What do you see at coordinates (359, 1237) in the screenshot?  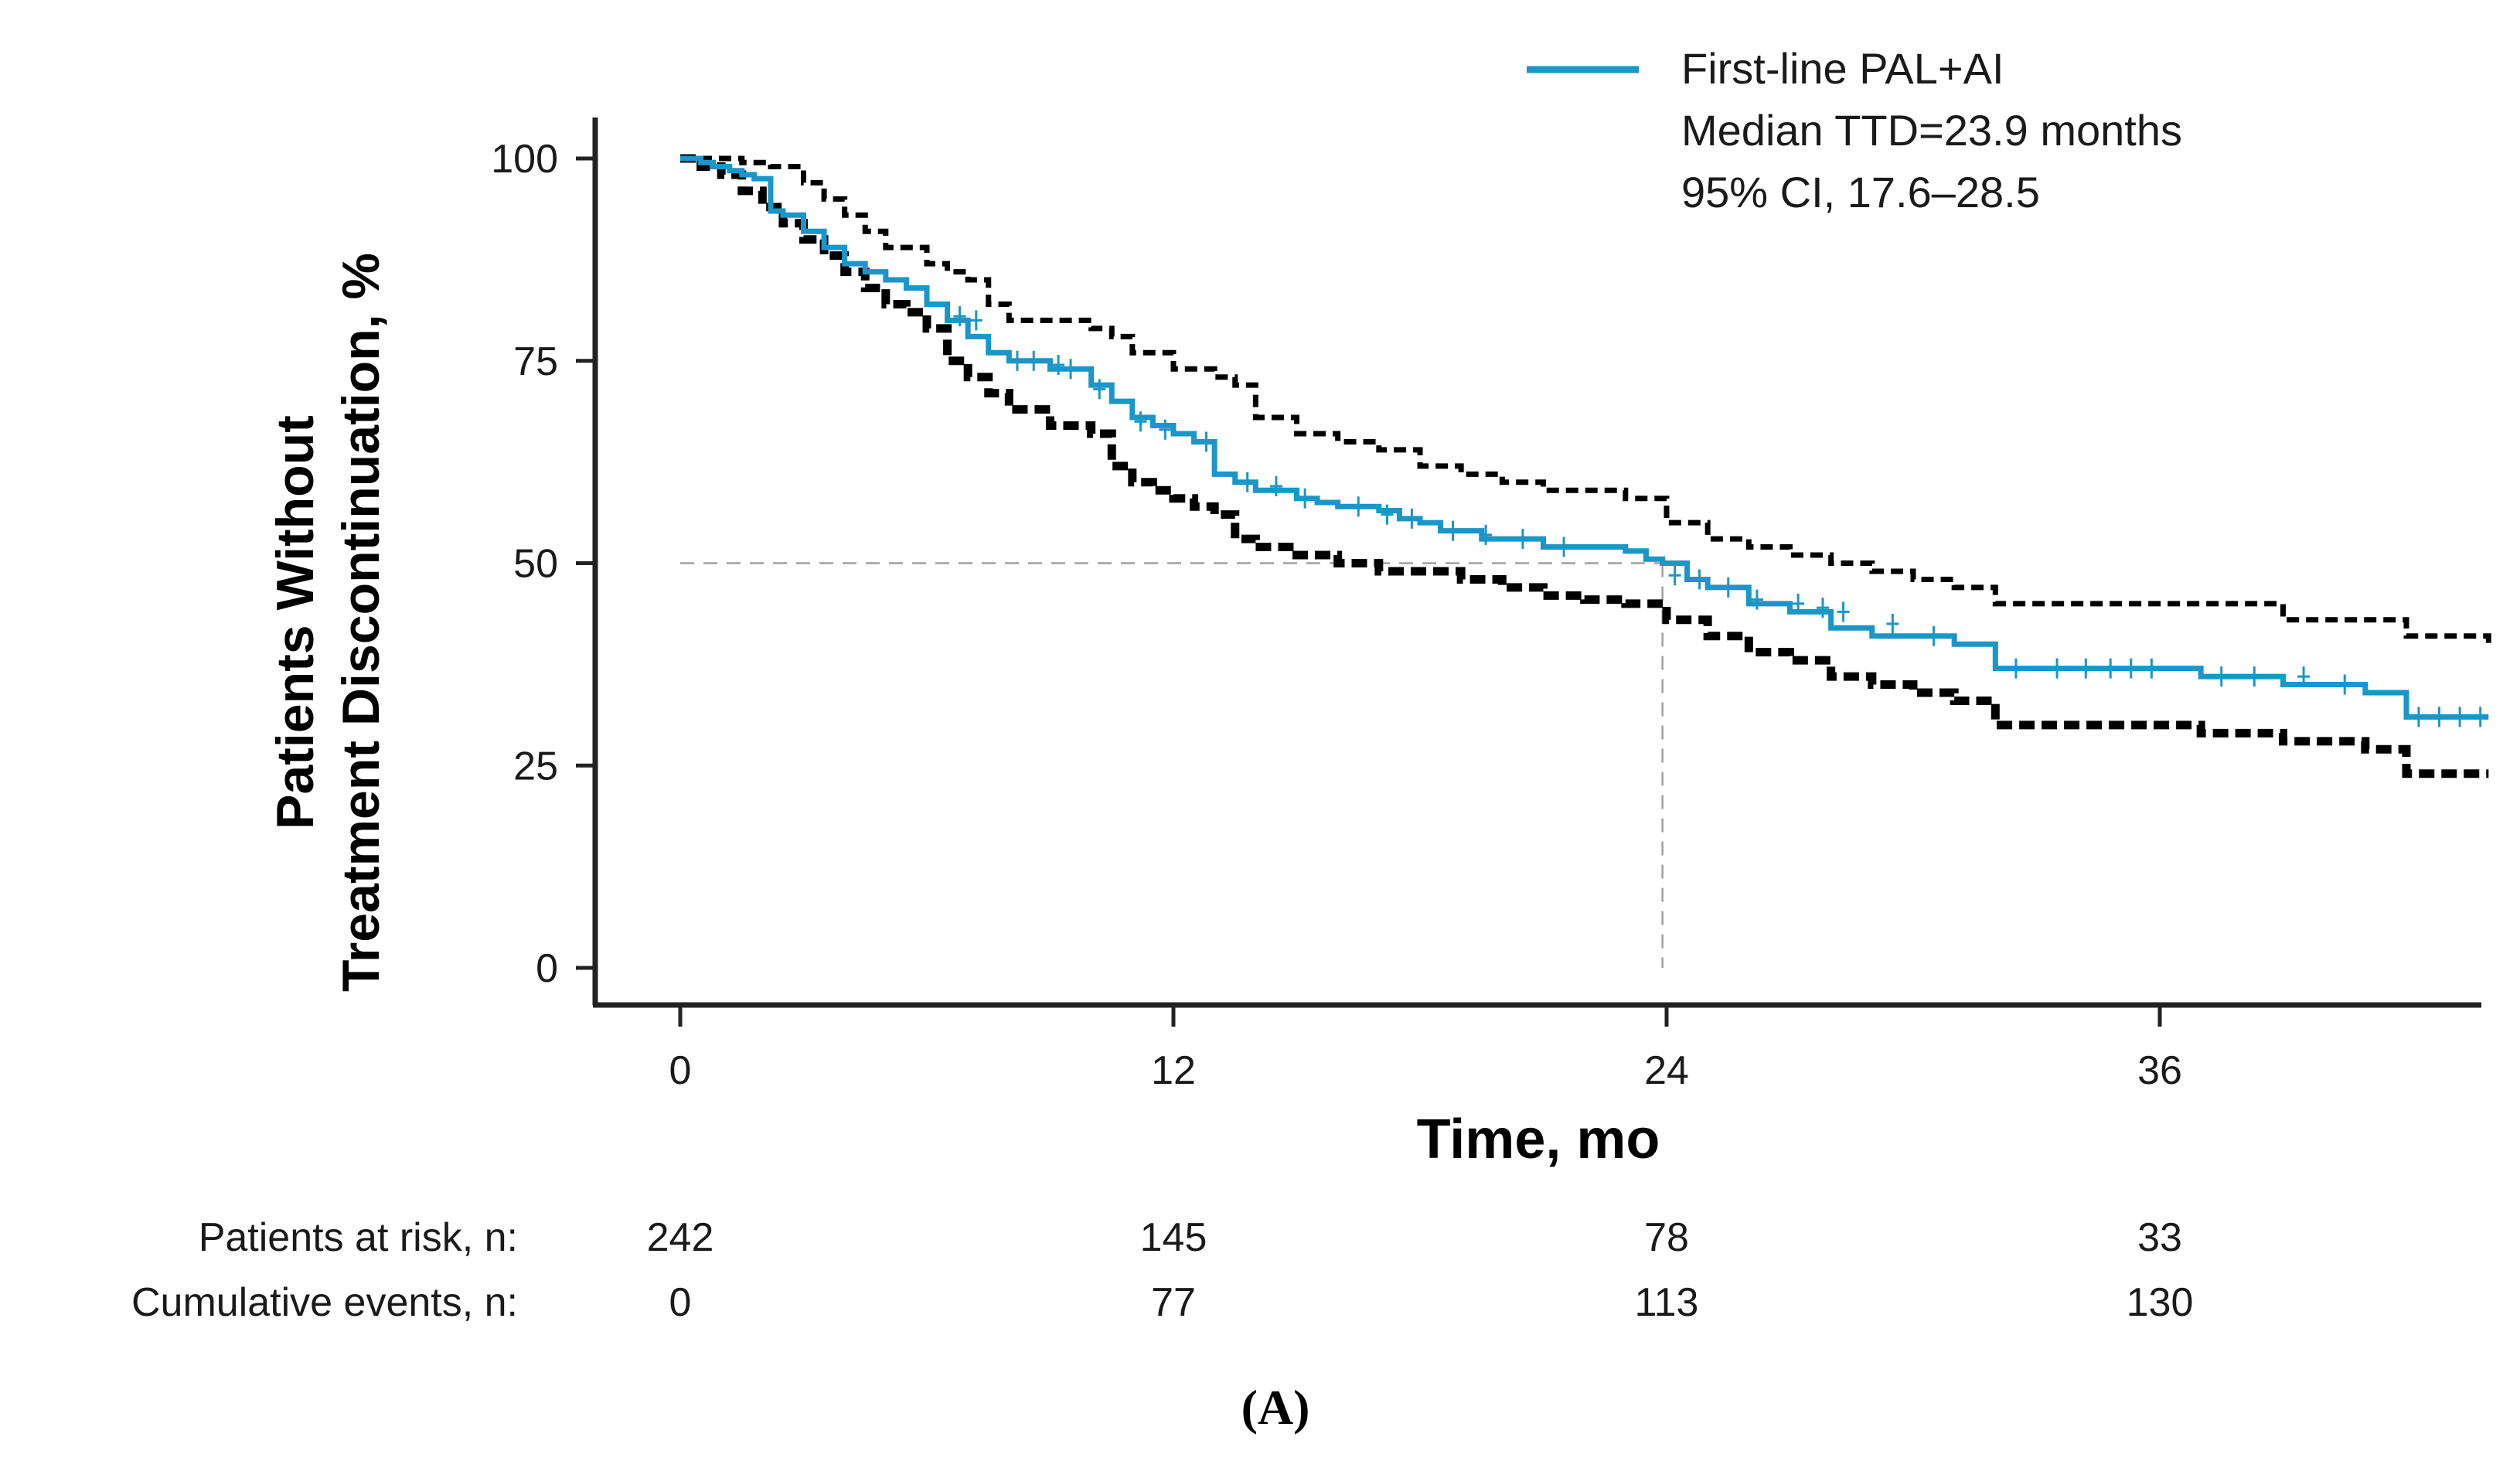 I see `risk-row-label-at-risk: Patients at risk, n:` at bounding box center [359, 1237].